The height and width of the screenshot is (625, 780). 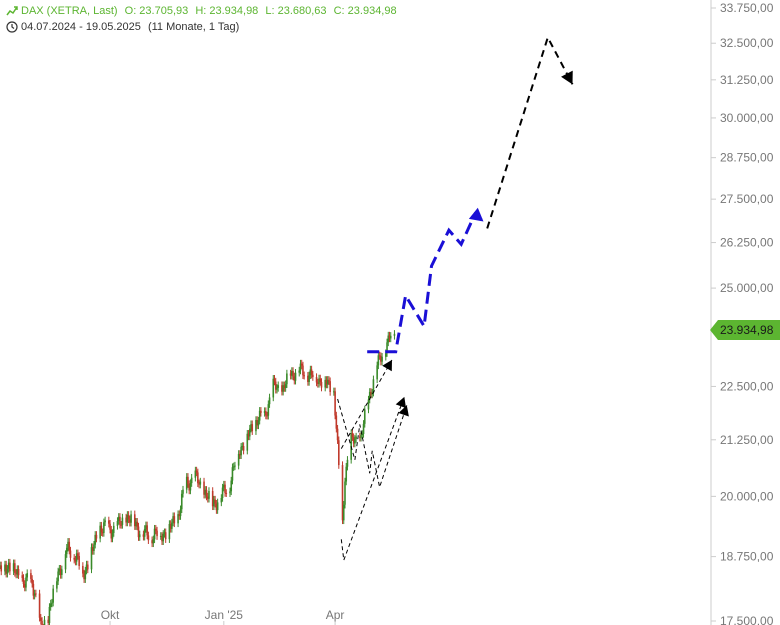 What do you see at coordinates (365, 11) in the screenshot?
I see `close-value: C: 23.934,98` at bounding box center [365, 11].